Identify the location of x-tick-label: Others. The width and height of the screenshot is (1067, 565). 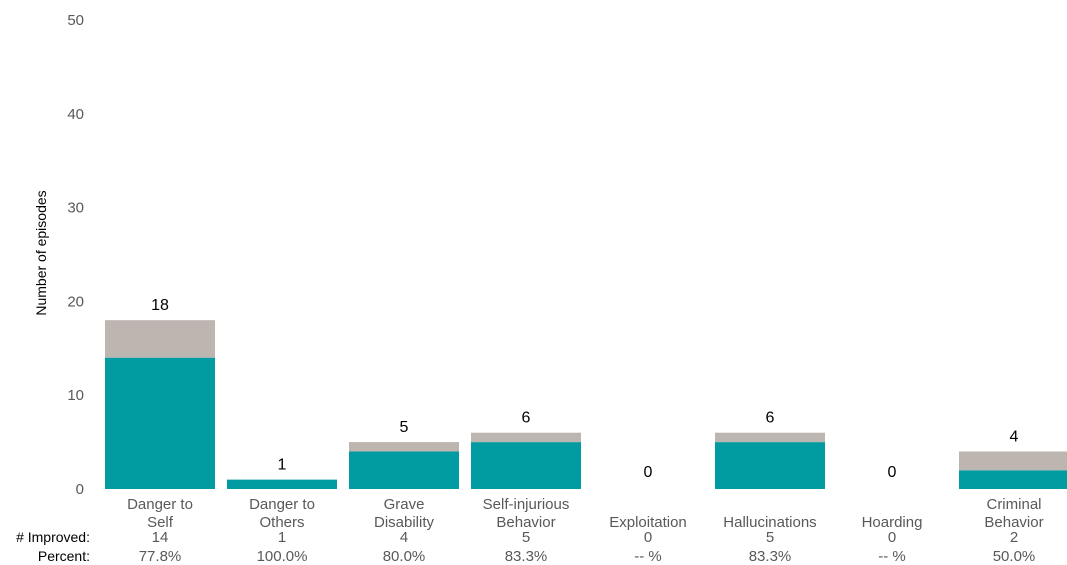
(281, 522).